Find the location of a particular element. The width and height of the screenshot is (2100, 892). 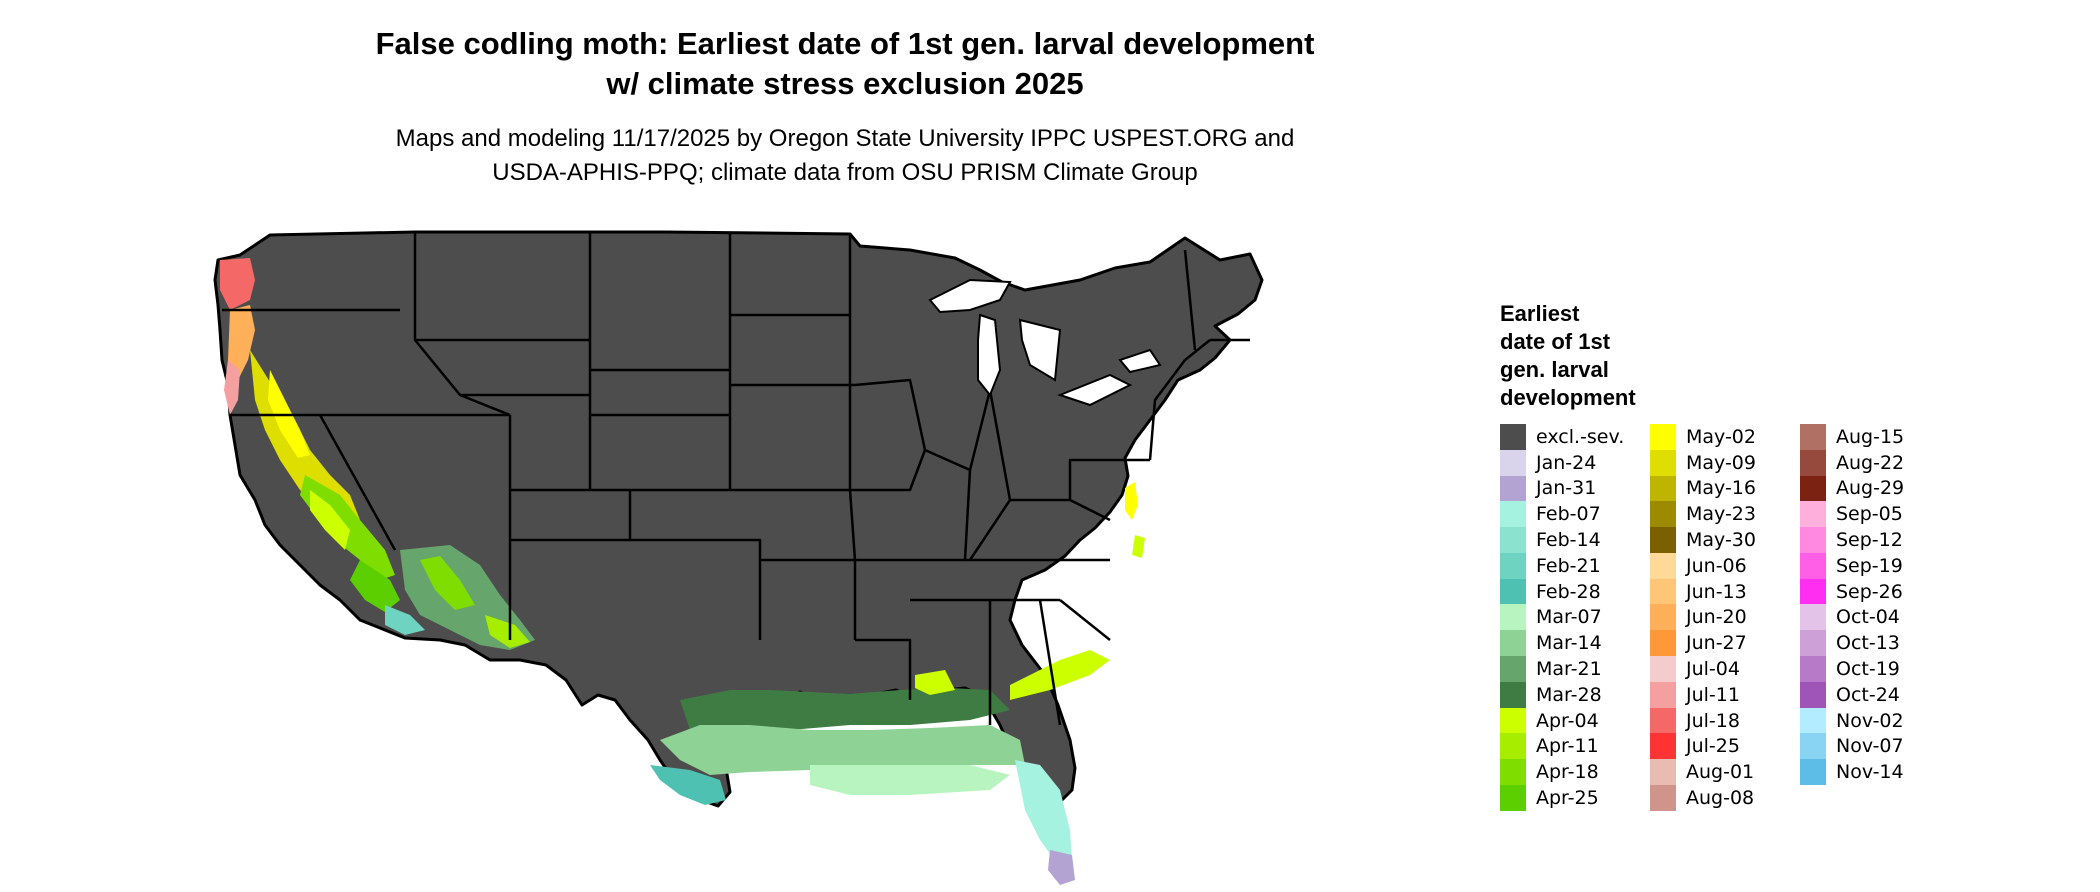

legend-item: Aug-15 is located at coordinates (1852, 436).